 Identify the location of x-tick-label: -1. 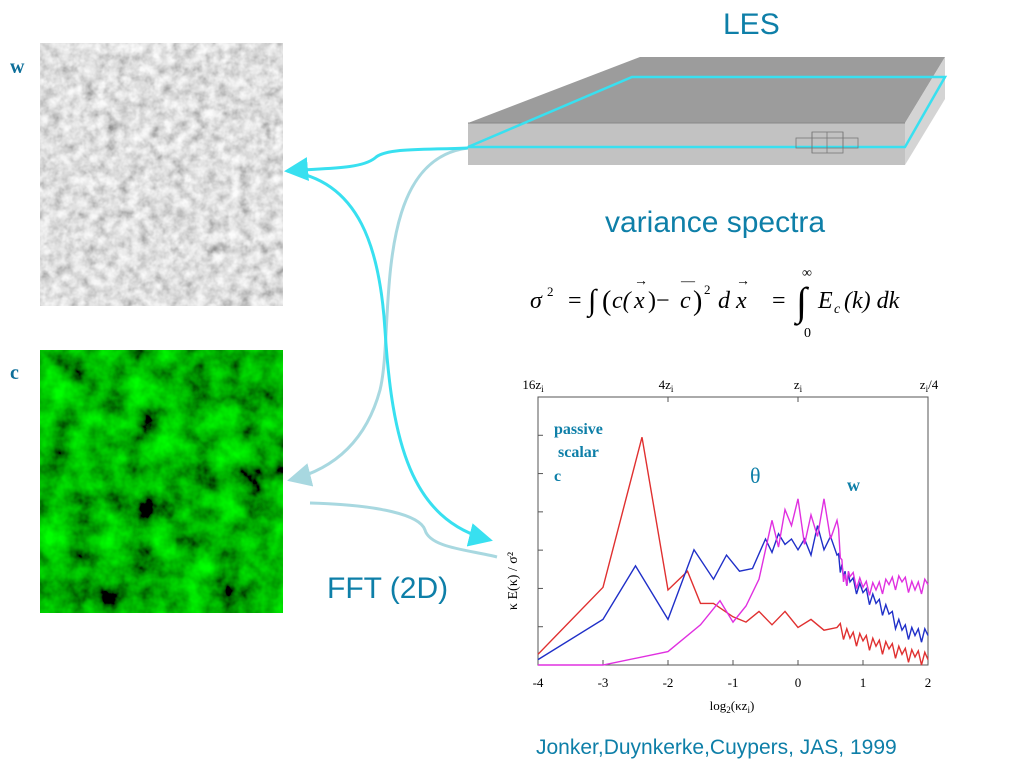
(733, 682).